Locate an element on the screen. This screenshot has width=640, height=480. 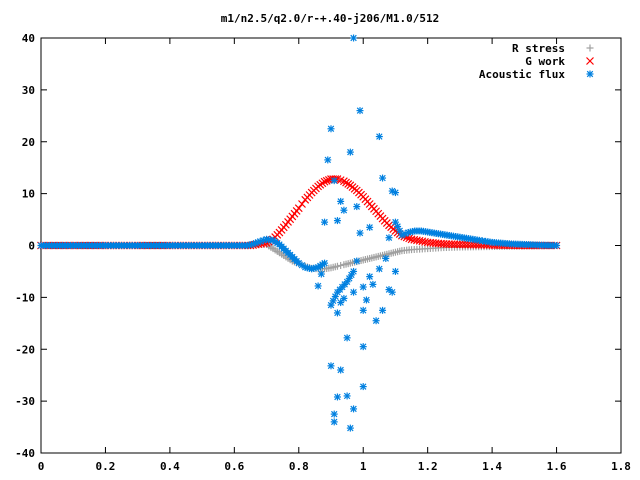
y-tick-label: 40 is located at coordinates (28, 38).